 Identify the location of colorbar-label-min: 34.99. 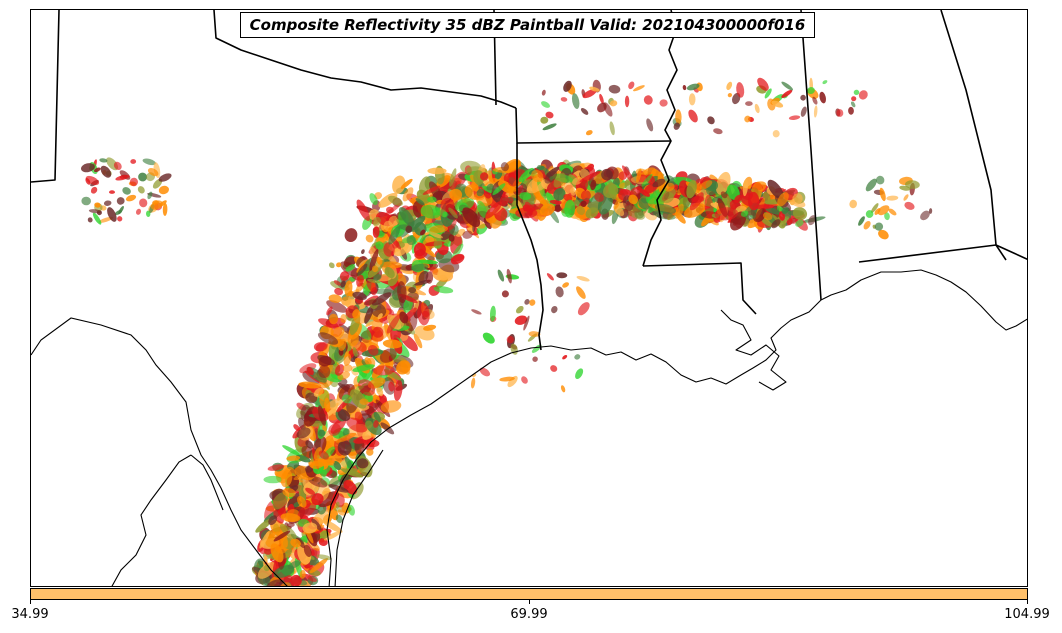
(30, 614).